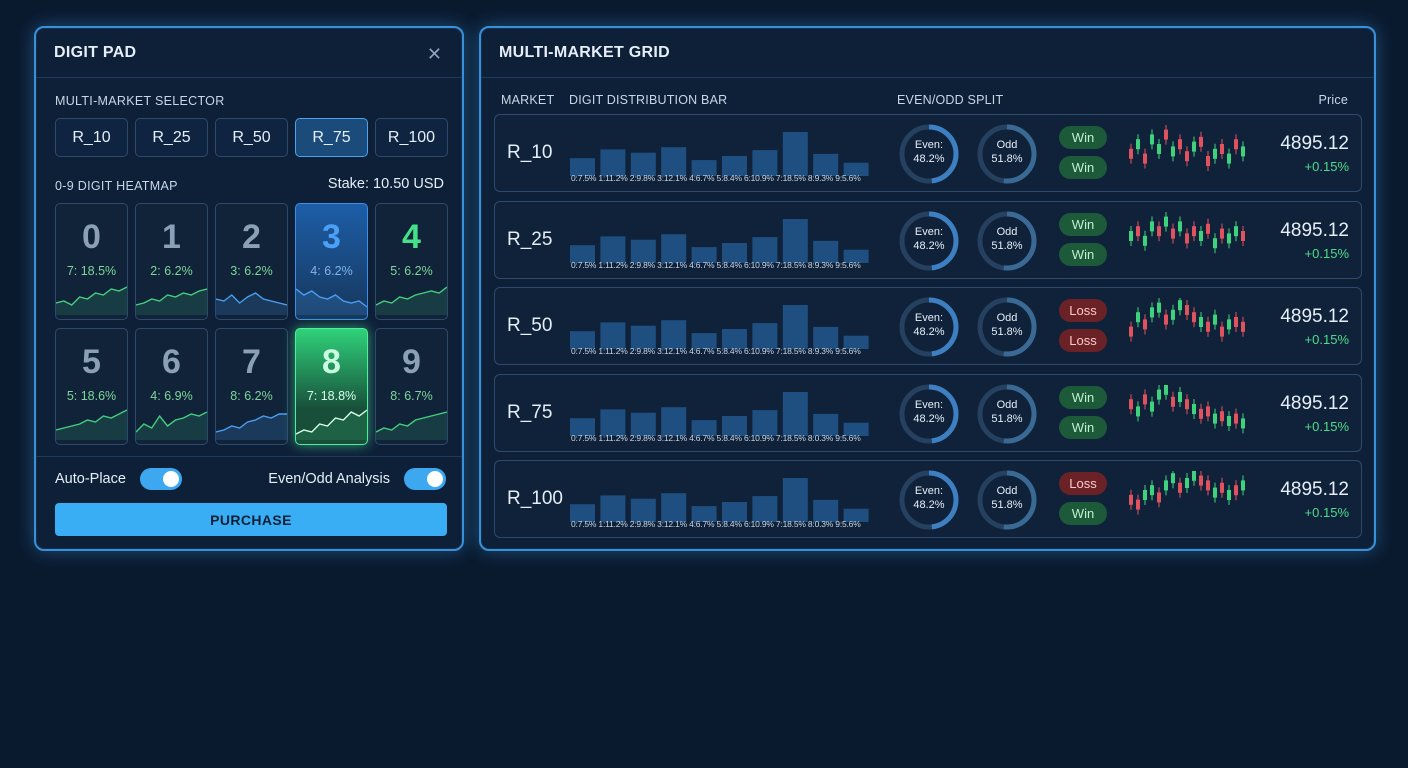 Image resolution: width=1408 pixels, height=768 pixels. I want to click on odd-donut-ring, so click(1007, 327).